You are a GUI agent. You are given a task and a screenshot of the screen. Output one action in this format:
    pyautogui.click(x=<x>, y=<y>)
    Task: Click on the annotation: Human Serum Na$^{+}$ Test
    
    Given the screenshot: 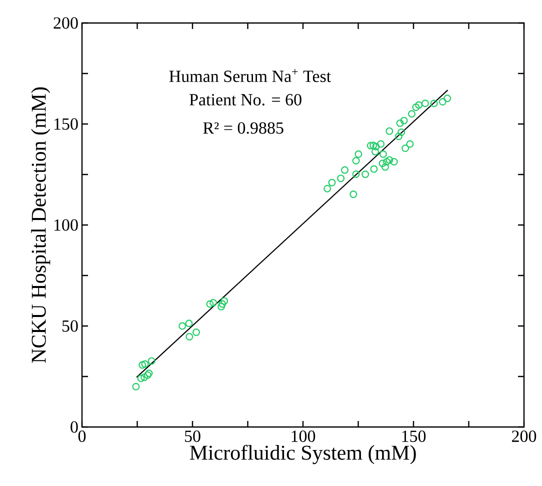 What is the action you would take?
    pyautogui.click(x=250, y=75)
    